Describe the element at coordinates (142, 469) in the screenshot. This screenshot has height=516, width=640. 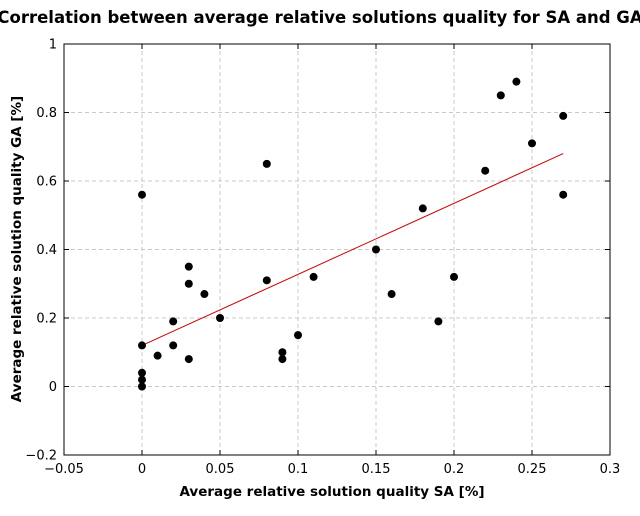
I see `x-tick-label: 0` at that location.